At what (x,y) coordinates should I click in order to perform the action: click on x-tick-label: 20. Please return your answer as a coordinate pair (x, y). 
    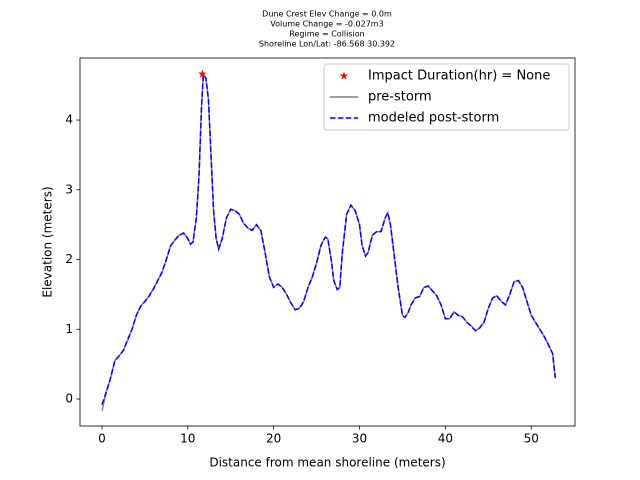
    Looking at the image, I should click on (273, 439).